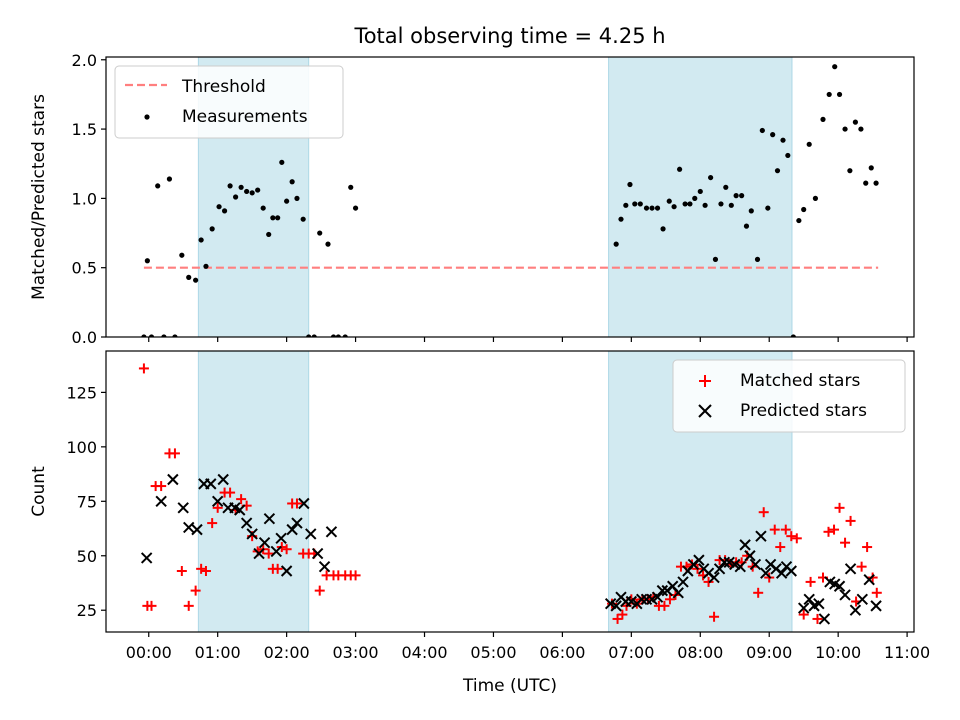 The height and width of the screenshot is (720, 960). Describe the element at coordinates (39, 491) in the screenshot. I see `y-axis-label: Count` at that location.